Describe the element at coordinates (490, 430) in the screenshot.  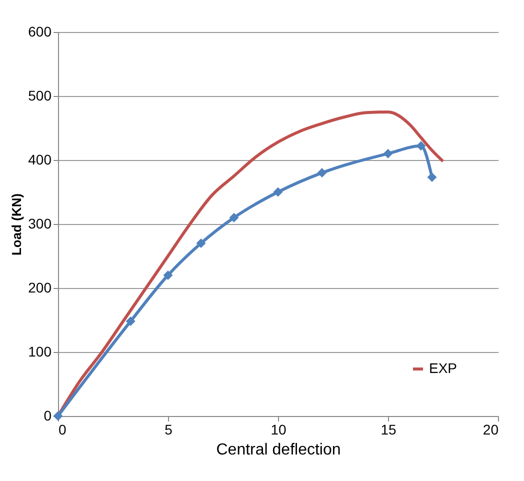
I see `x-tick-label: 20` at that location.